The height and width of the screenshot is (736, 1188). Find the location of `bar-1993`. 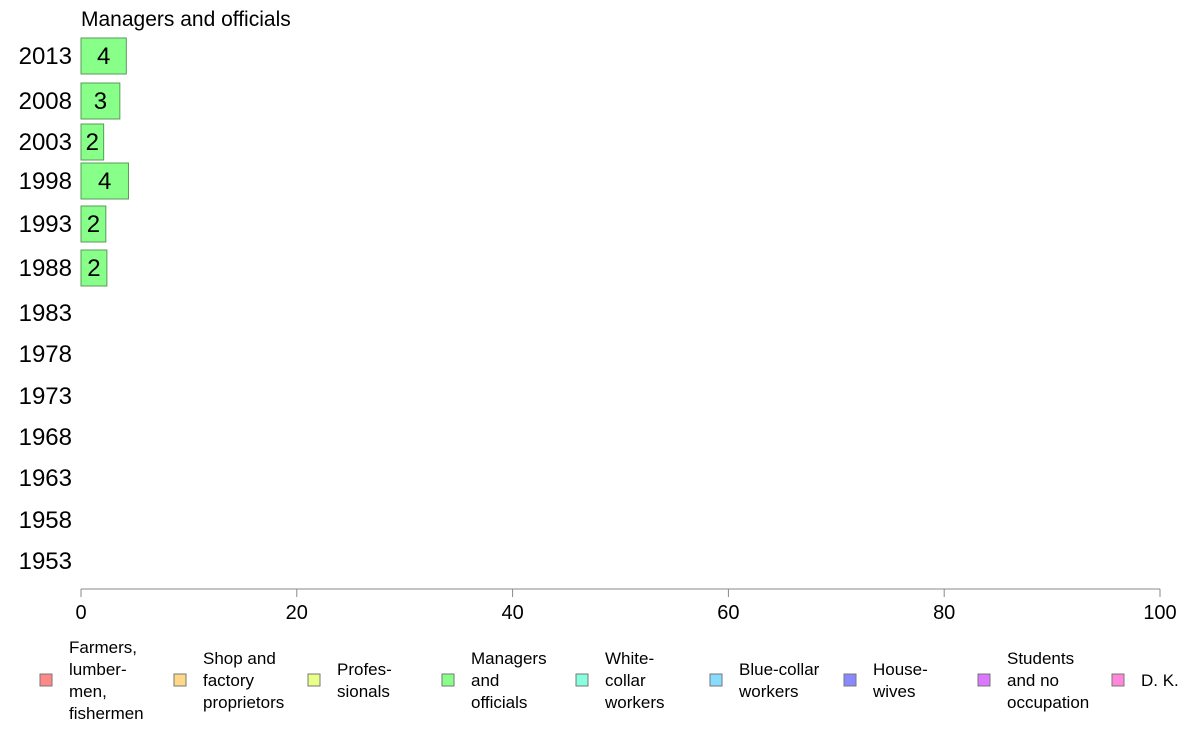

bar-1993 is located at coordinates (93, 224).